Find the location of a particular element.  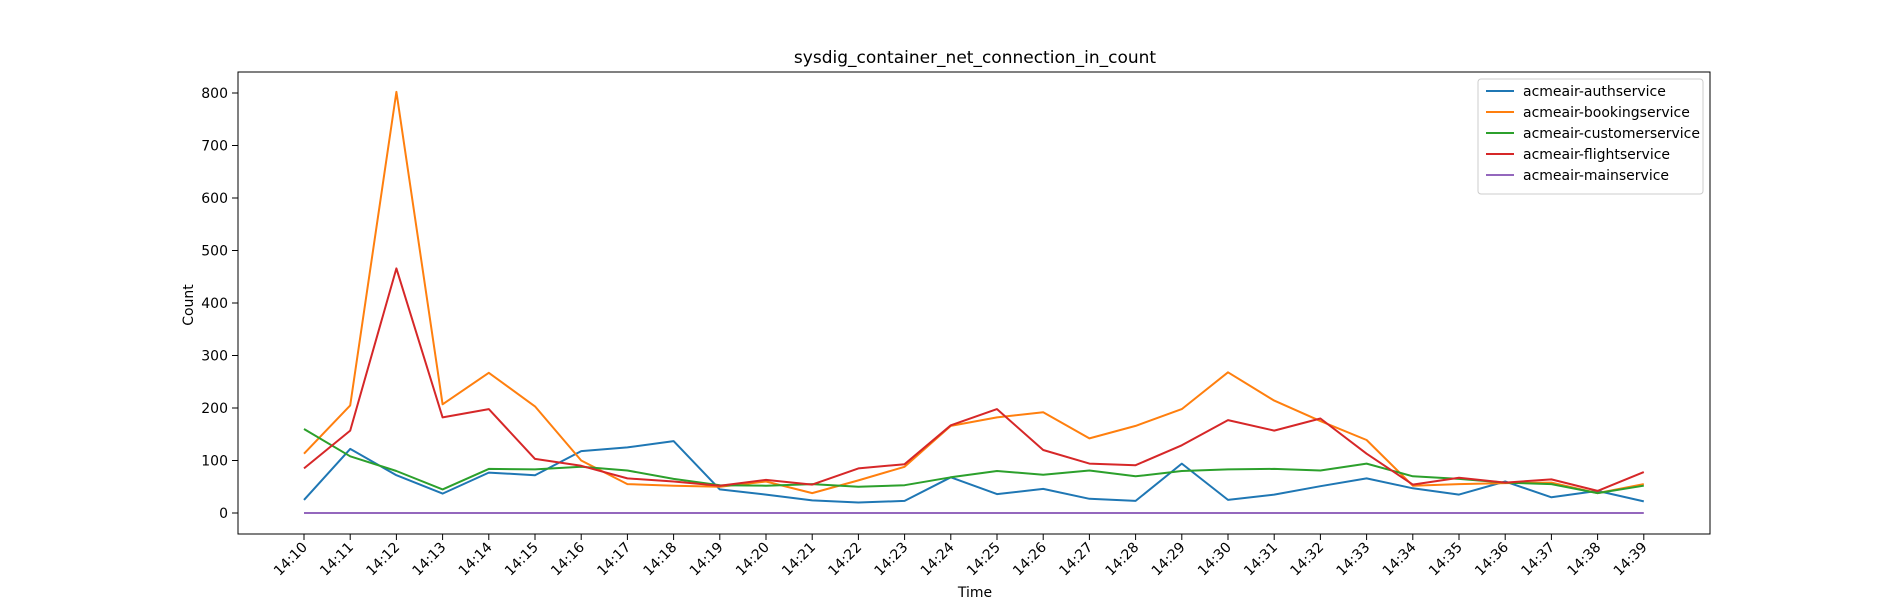

x-tick-label: 14:20 is located at coordinates (753, 560).